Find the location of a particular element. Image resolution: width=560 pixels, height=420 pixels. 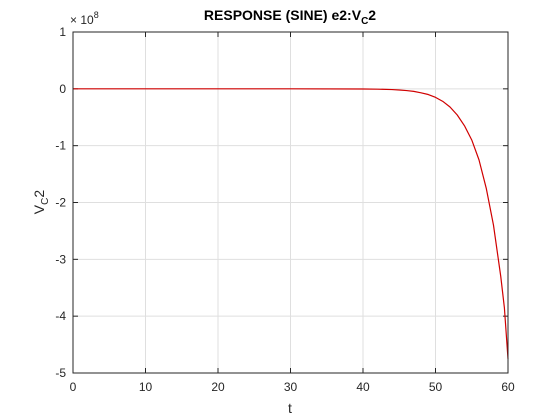

chart-title: RESPONSE (SINE) e2:VC2 is located at coordinates (290, 17).